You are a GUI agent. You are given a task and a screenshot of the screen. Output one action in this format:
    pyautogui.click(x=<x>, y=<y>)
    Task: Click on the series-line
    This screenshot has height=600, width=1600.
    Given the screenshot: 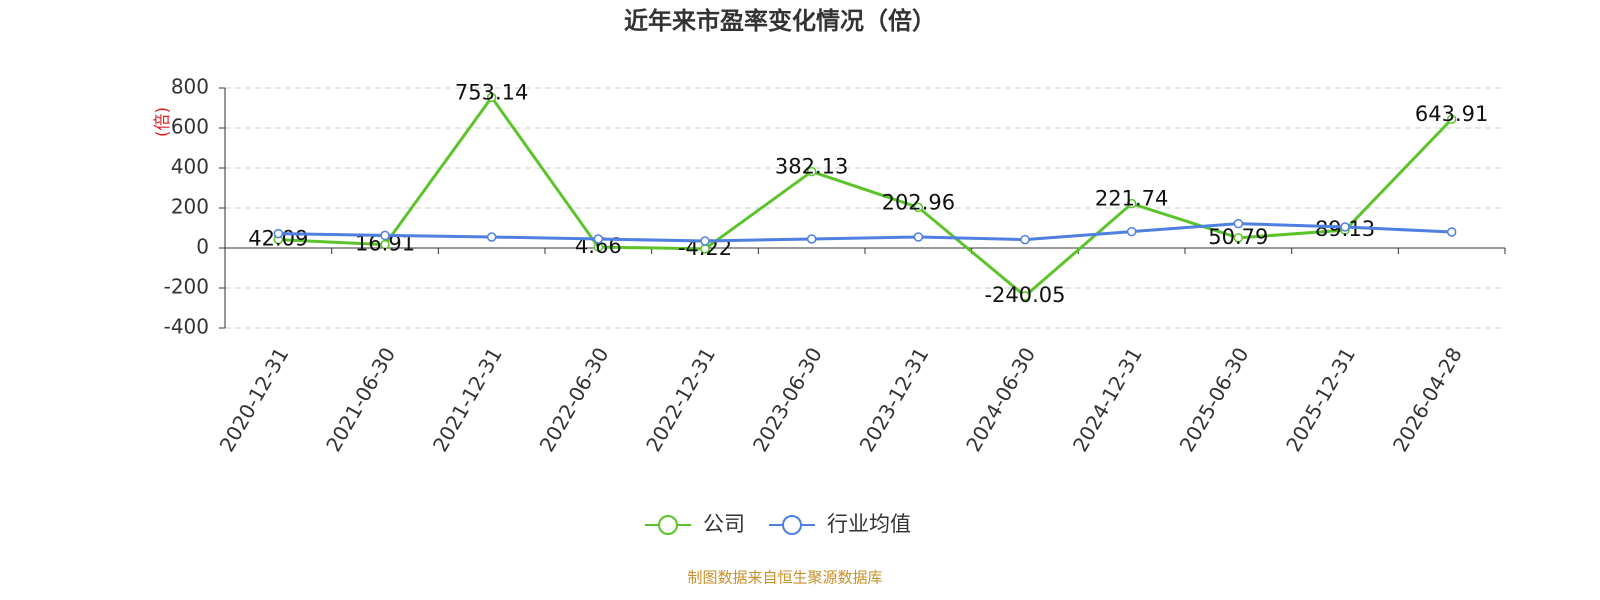 What is the action you would take?
    pyautogui.click(x=865, y=232)
    